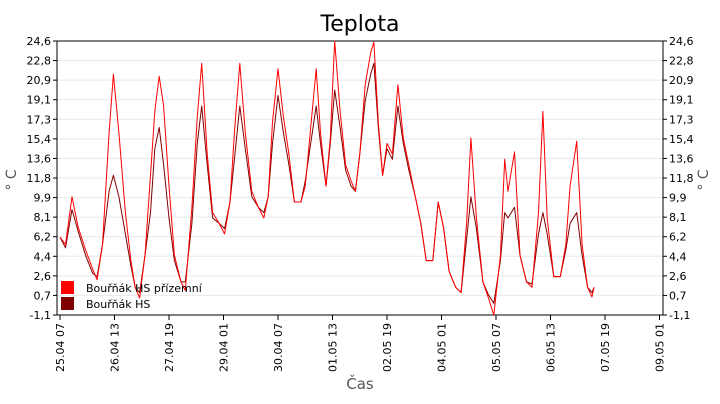 This screenshot has width=720, height=404. I want to click on x-tick-label: 27.04 19, so click(169, 347).